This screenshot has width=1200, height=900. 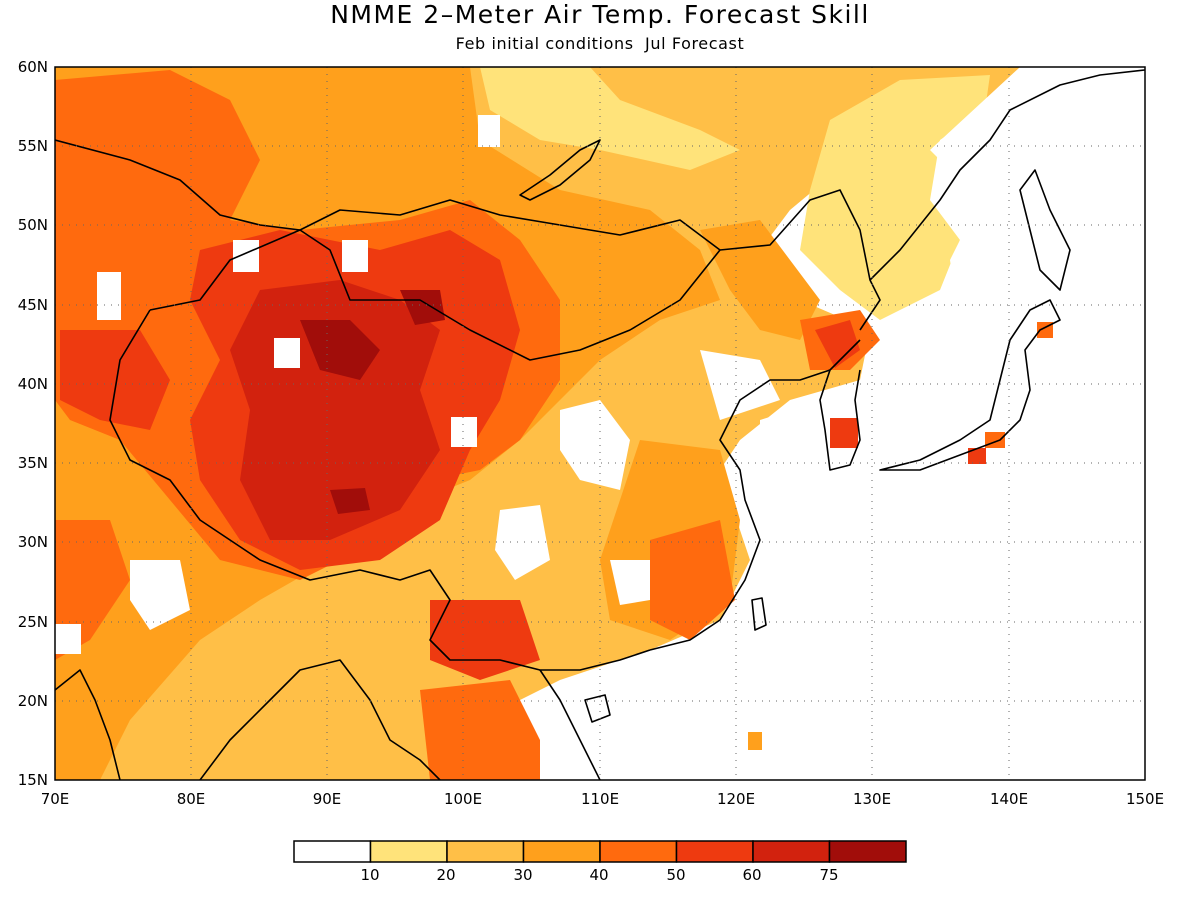 I want to click on lon-label: 70E, so click(x=55, y=799).